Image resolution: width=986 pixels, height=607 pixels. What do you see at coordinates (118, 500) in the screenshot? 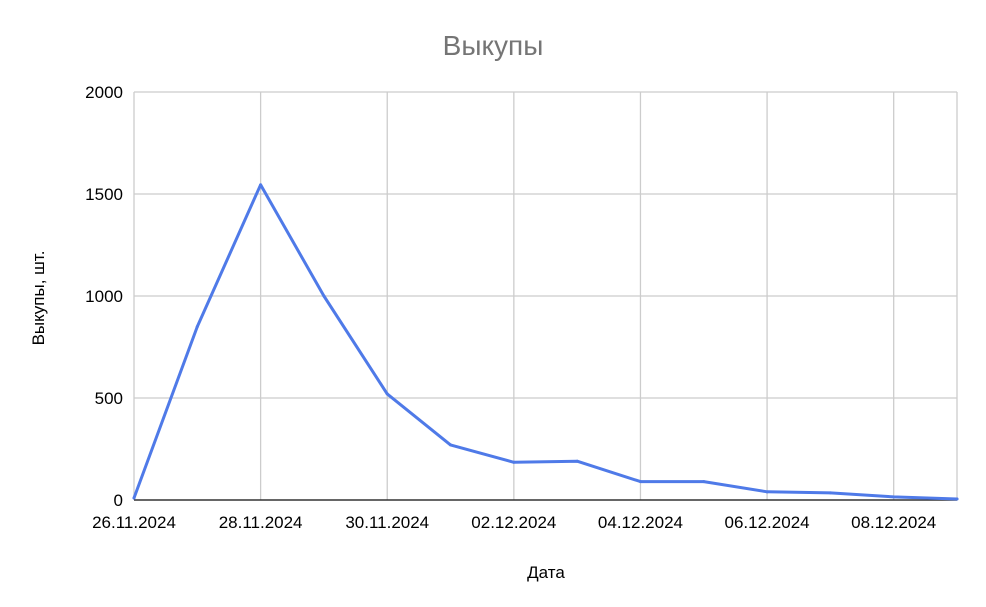
I see `y-tick-label: 0` at bounding box center [118, 500].